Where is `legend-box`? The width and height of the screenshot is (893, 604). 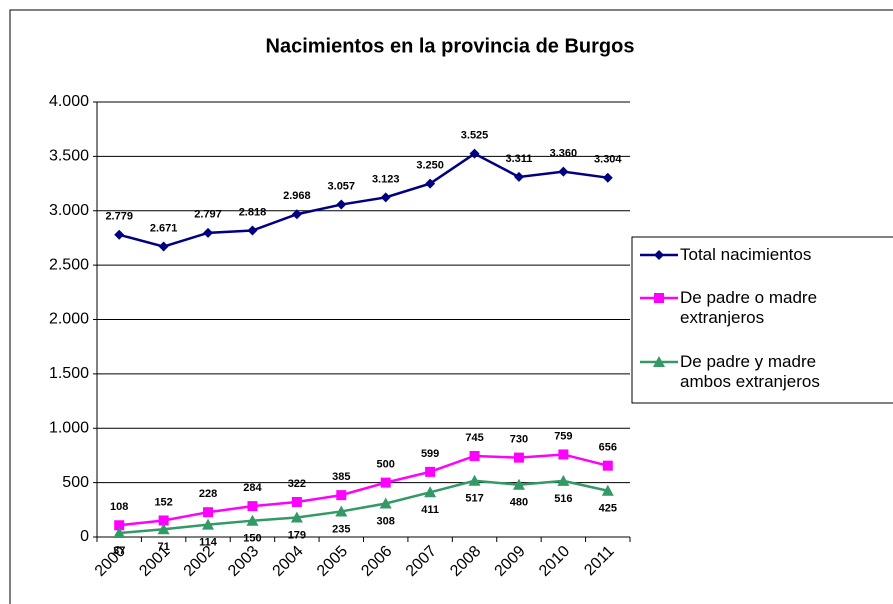
legend-box is located at coordinates (762, 320).